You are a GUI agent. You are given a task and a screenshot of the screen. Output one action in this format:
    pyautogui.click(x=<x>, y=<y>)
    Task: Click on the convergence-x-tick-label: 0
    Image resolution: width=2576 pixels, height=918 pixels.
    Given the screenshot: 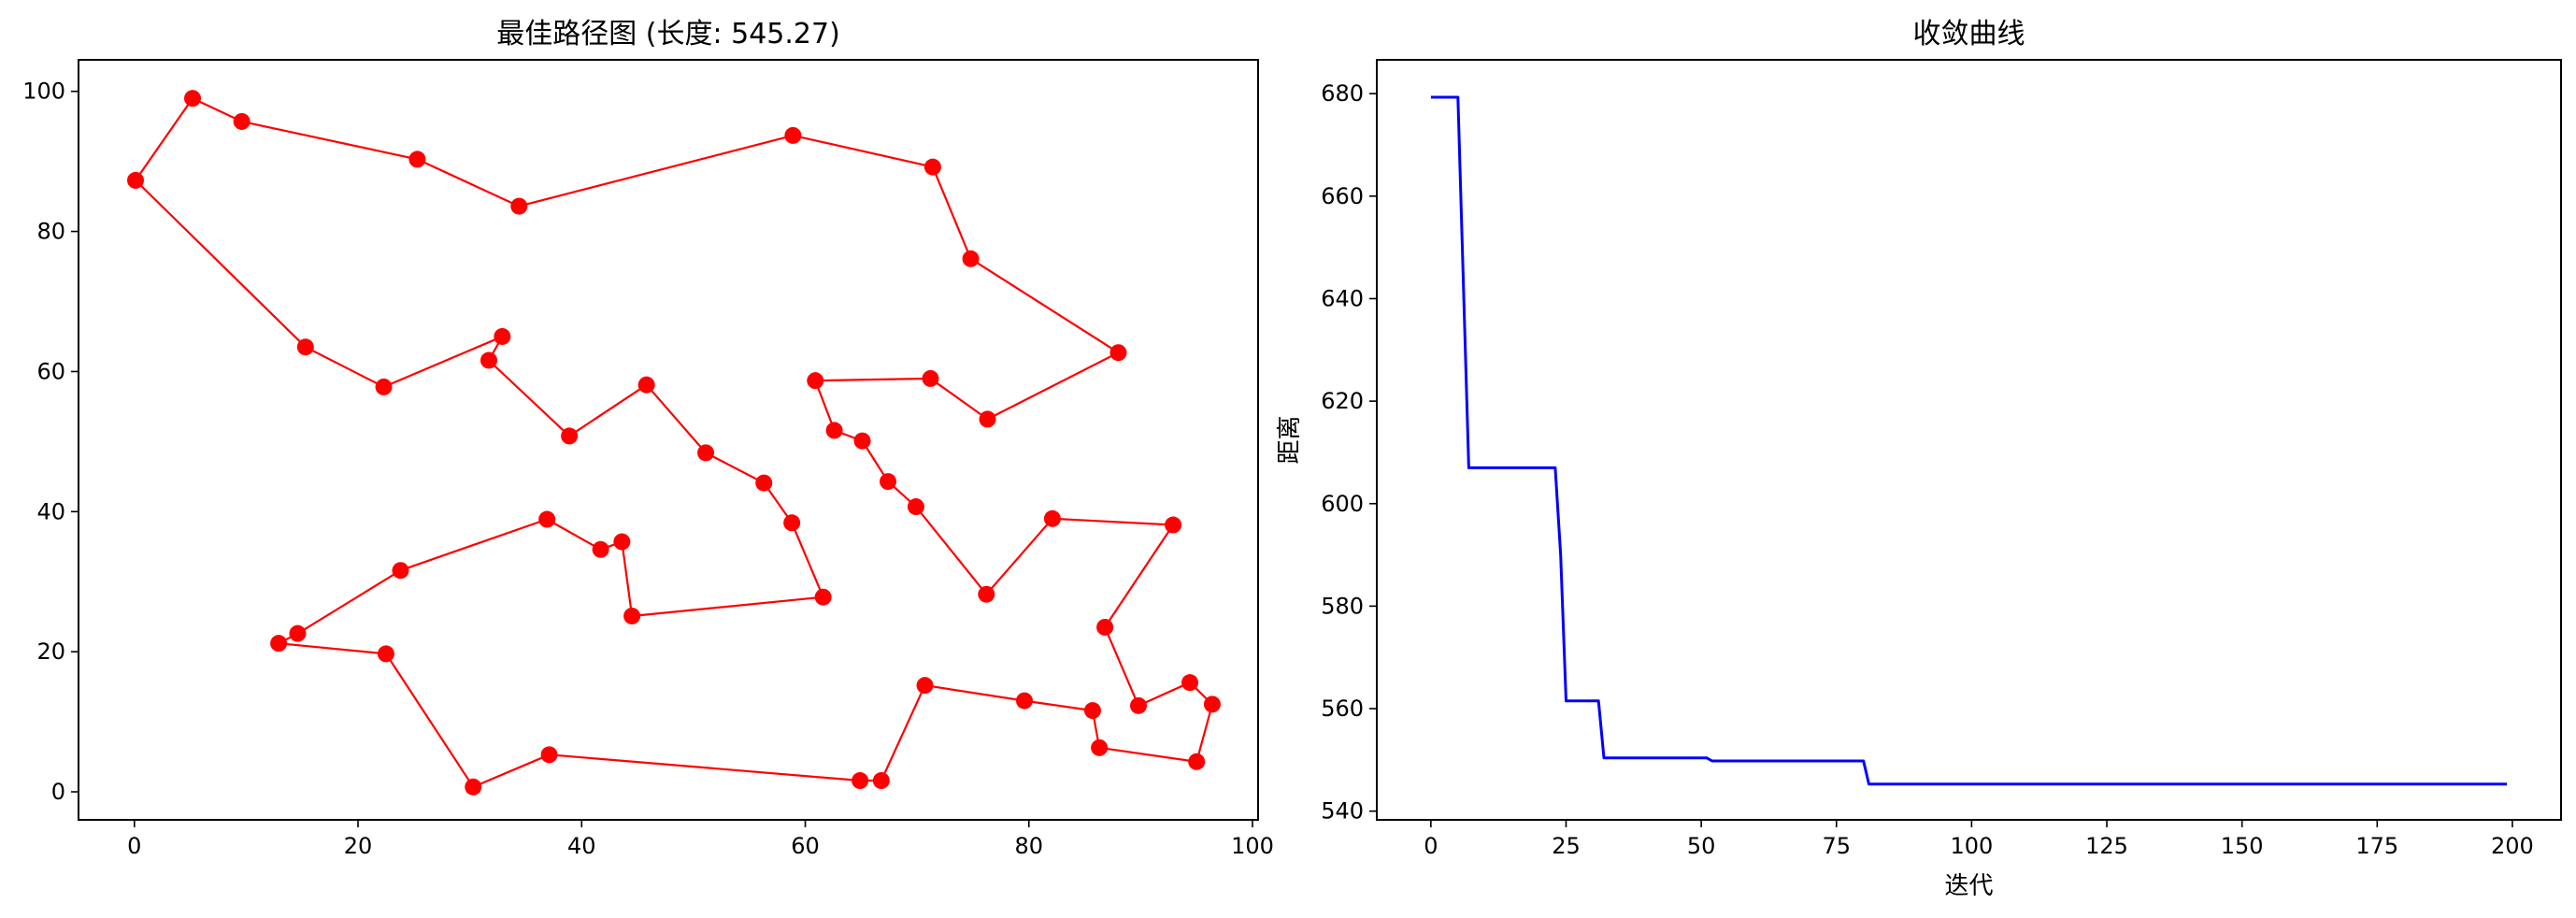 What is the action you would take?
    pyautogui.click(x=1431, y=846)
    